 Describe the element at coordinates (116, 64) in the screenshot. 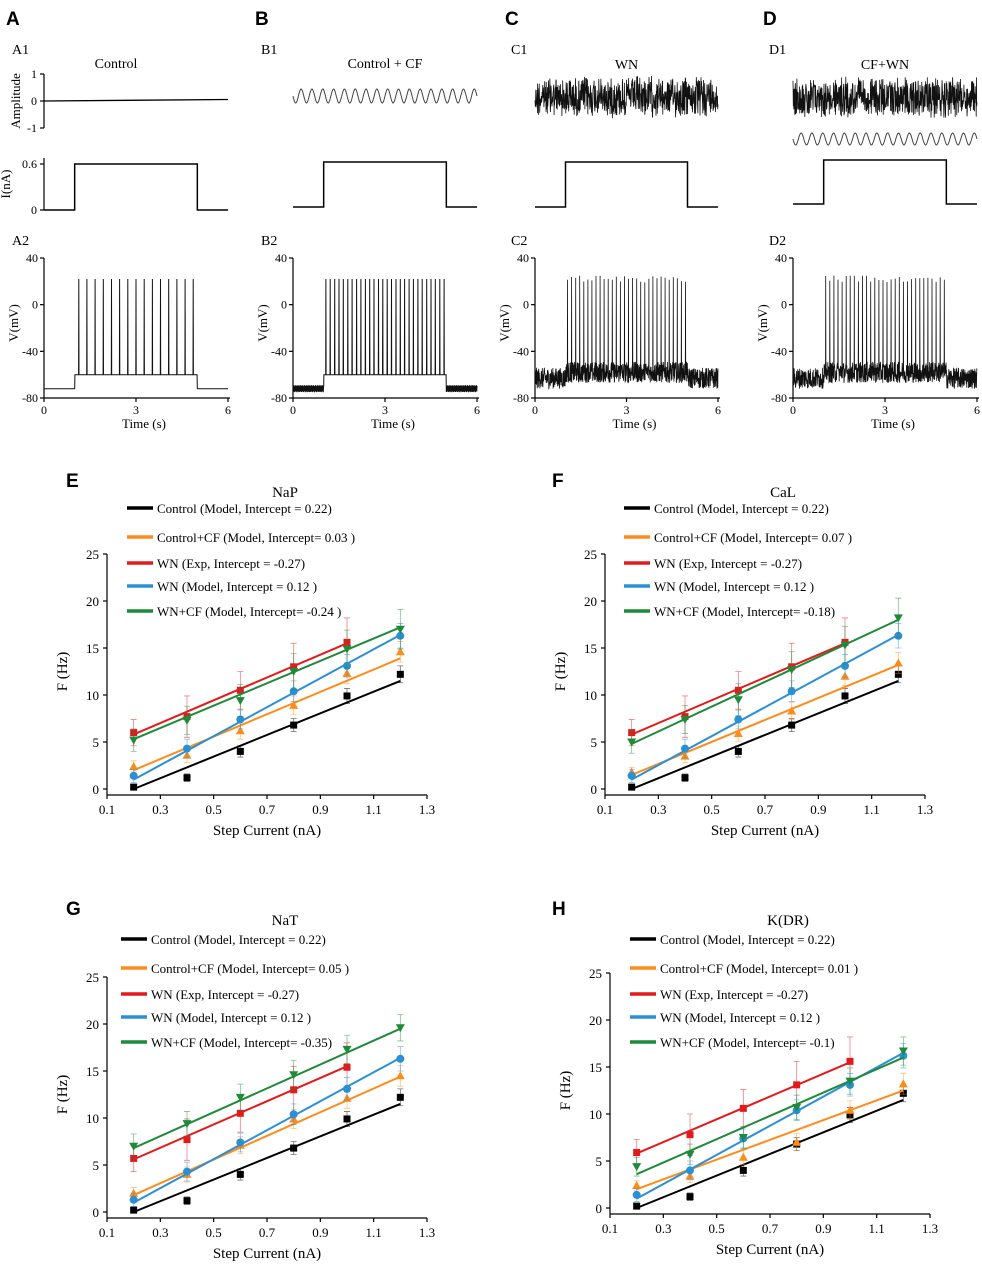

I see `panel-title: Control` at that location.